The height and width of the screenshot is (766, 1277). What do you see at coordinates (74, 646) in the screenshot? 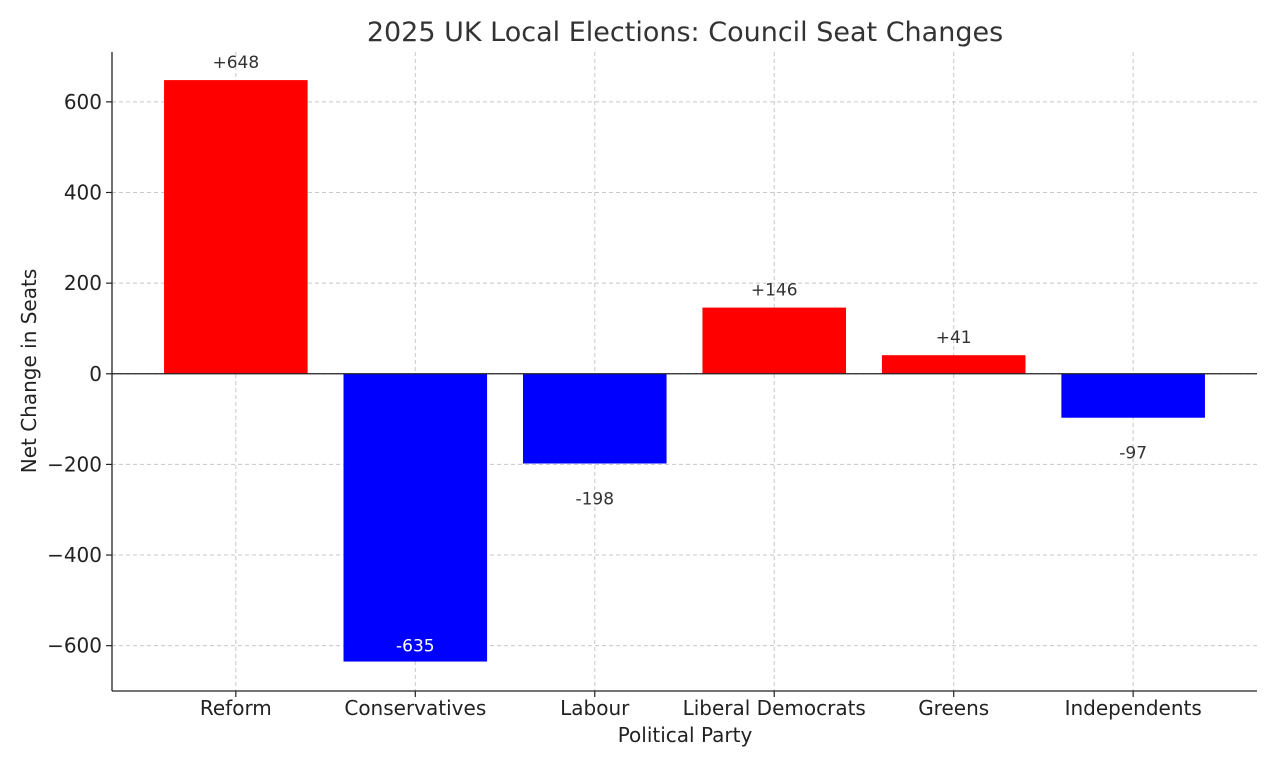
I see `y-tick-label: −600` at bounding box center [74, 646].